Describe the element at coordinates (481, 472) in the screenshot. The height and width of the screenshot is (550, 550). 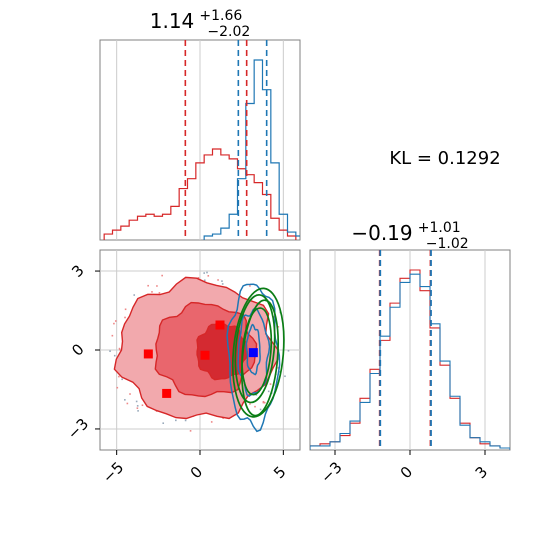
I see `tick-label-p3-x-2: 3` at that location.